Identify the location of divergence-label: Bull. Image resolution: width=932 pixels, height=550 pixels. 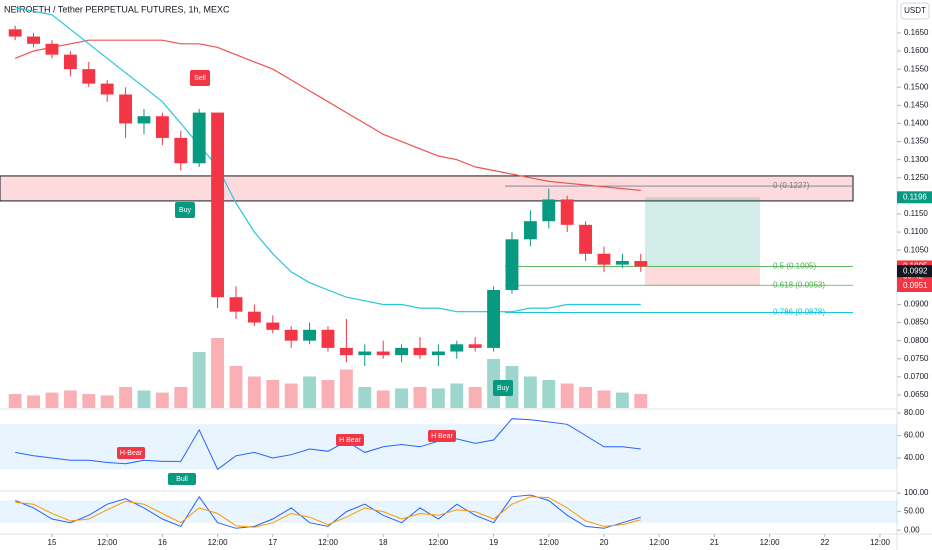
(182, 479).